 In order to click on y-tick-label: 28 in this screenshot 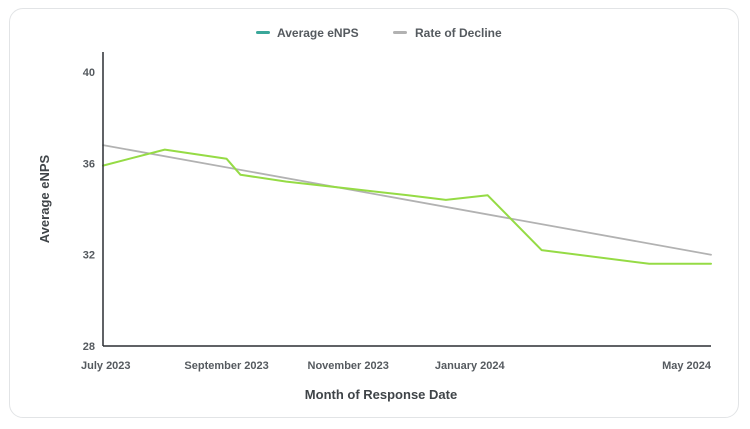, I will do `click(89, 347)`.